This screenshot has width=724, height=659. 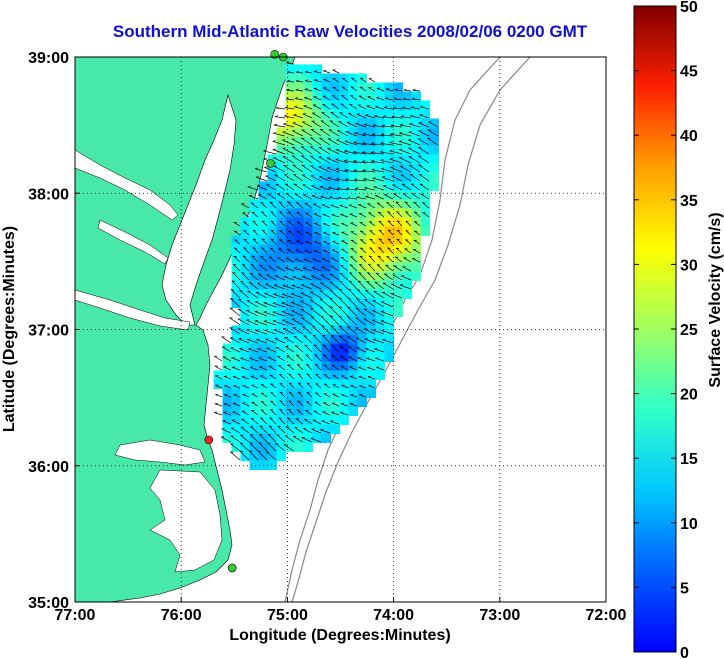 What do you see at coordinates (689, 8) in the screenshot?
I see `colorbar-tick-label: 50` at bounding box center [689, 8].